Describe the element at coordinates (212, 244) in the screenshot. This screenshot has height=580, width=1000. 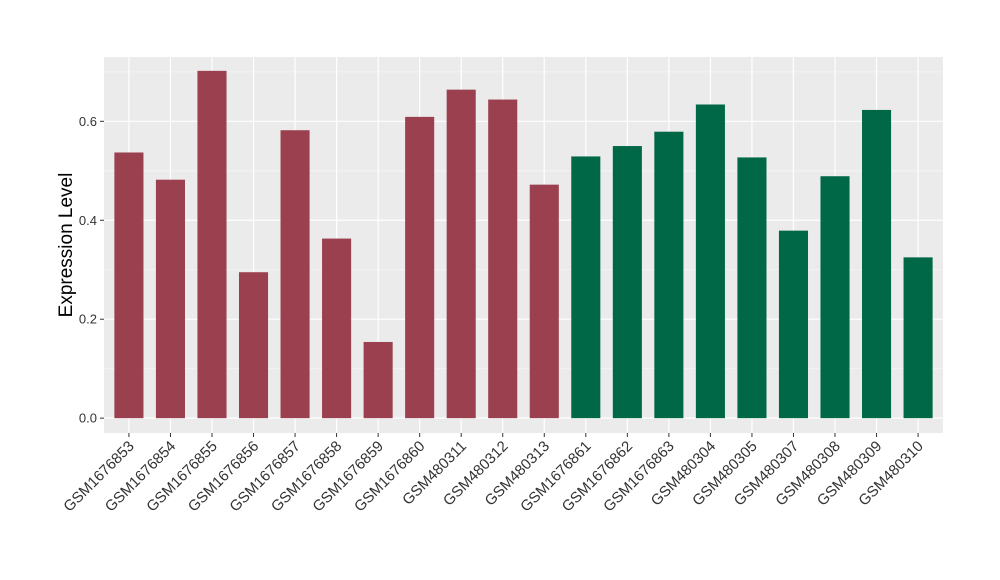
I see `bar-gsm1676855` at that location.